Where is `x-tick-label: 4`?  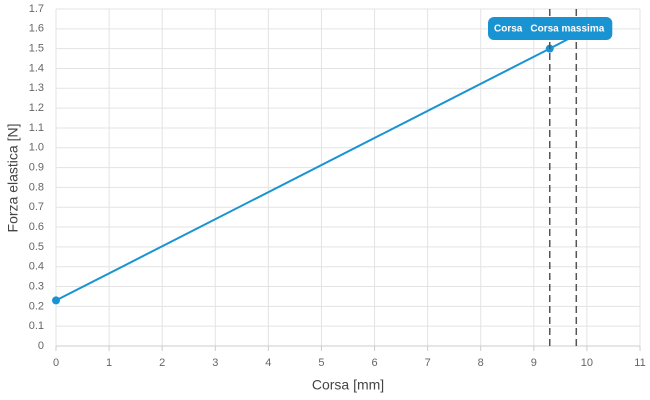
x-tick-label: 4 is located at coordinates (268, 363).